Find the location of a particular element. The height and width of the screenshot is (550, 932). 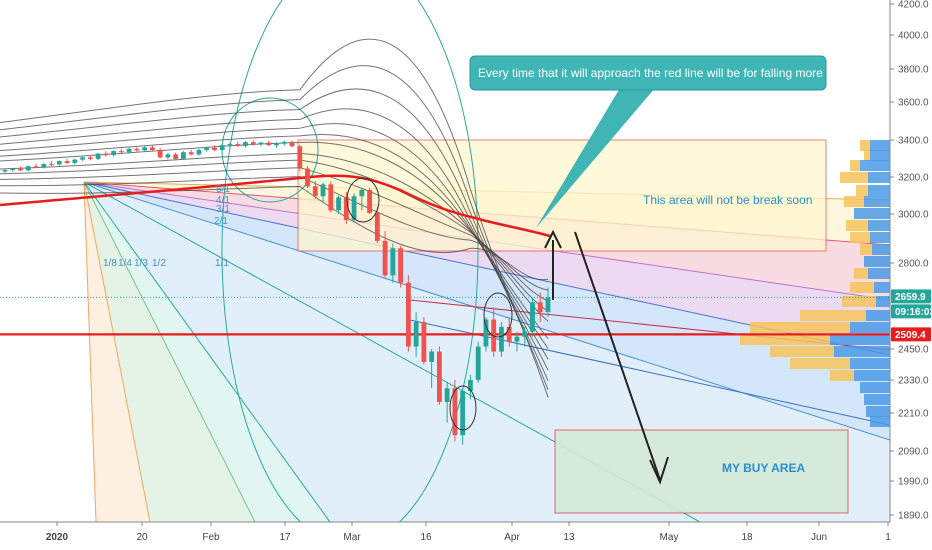

buy-label: MY BUY AREA is located at coordinates (763, 468).